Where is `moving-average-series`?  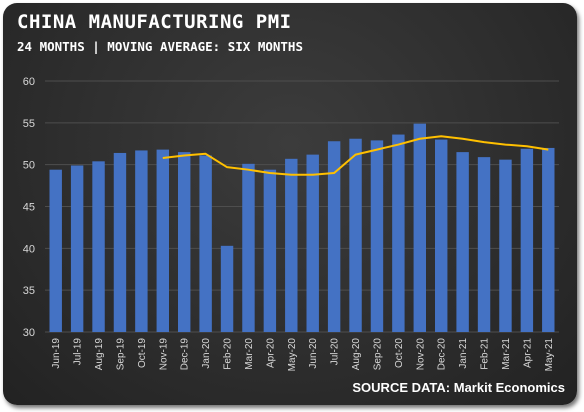 moving-average-series is located at coordinates (355, 155).